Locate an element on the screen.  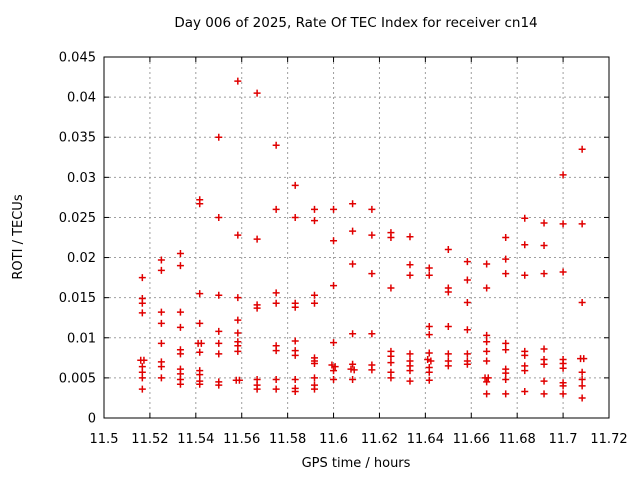
y-axis-tick-label: 0.02 is located at coordinates (81, 258).